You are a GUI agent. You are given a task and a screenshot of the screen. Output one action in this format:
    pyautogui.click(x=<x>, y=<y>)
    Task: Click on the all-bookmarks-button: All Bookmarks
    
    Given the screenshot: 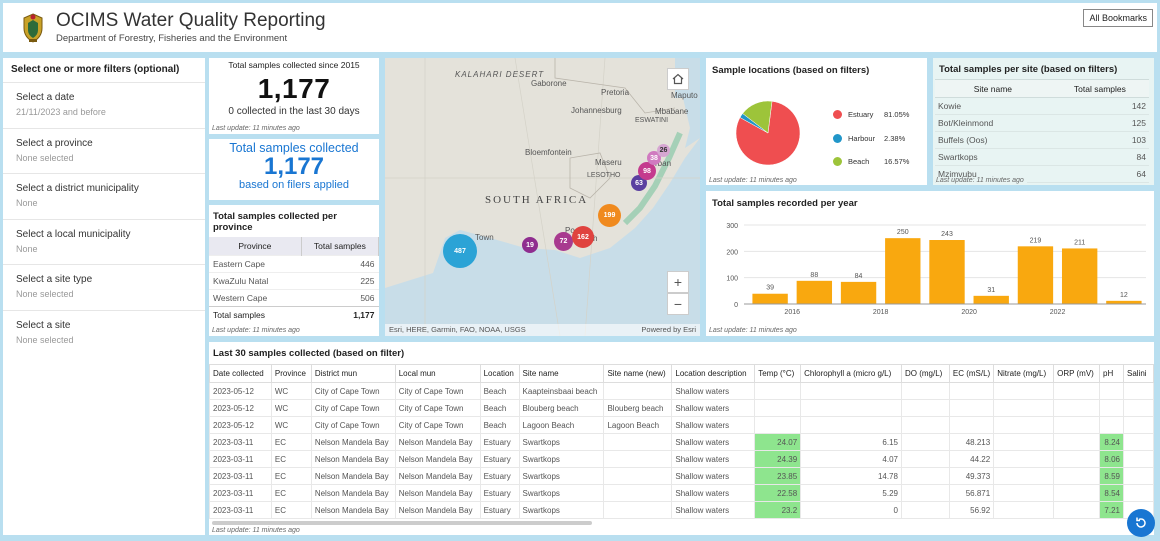 What is the action you would take?
    pyautogui.click(x=1118, y=18)
    